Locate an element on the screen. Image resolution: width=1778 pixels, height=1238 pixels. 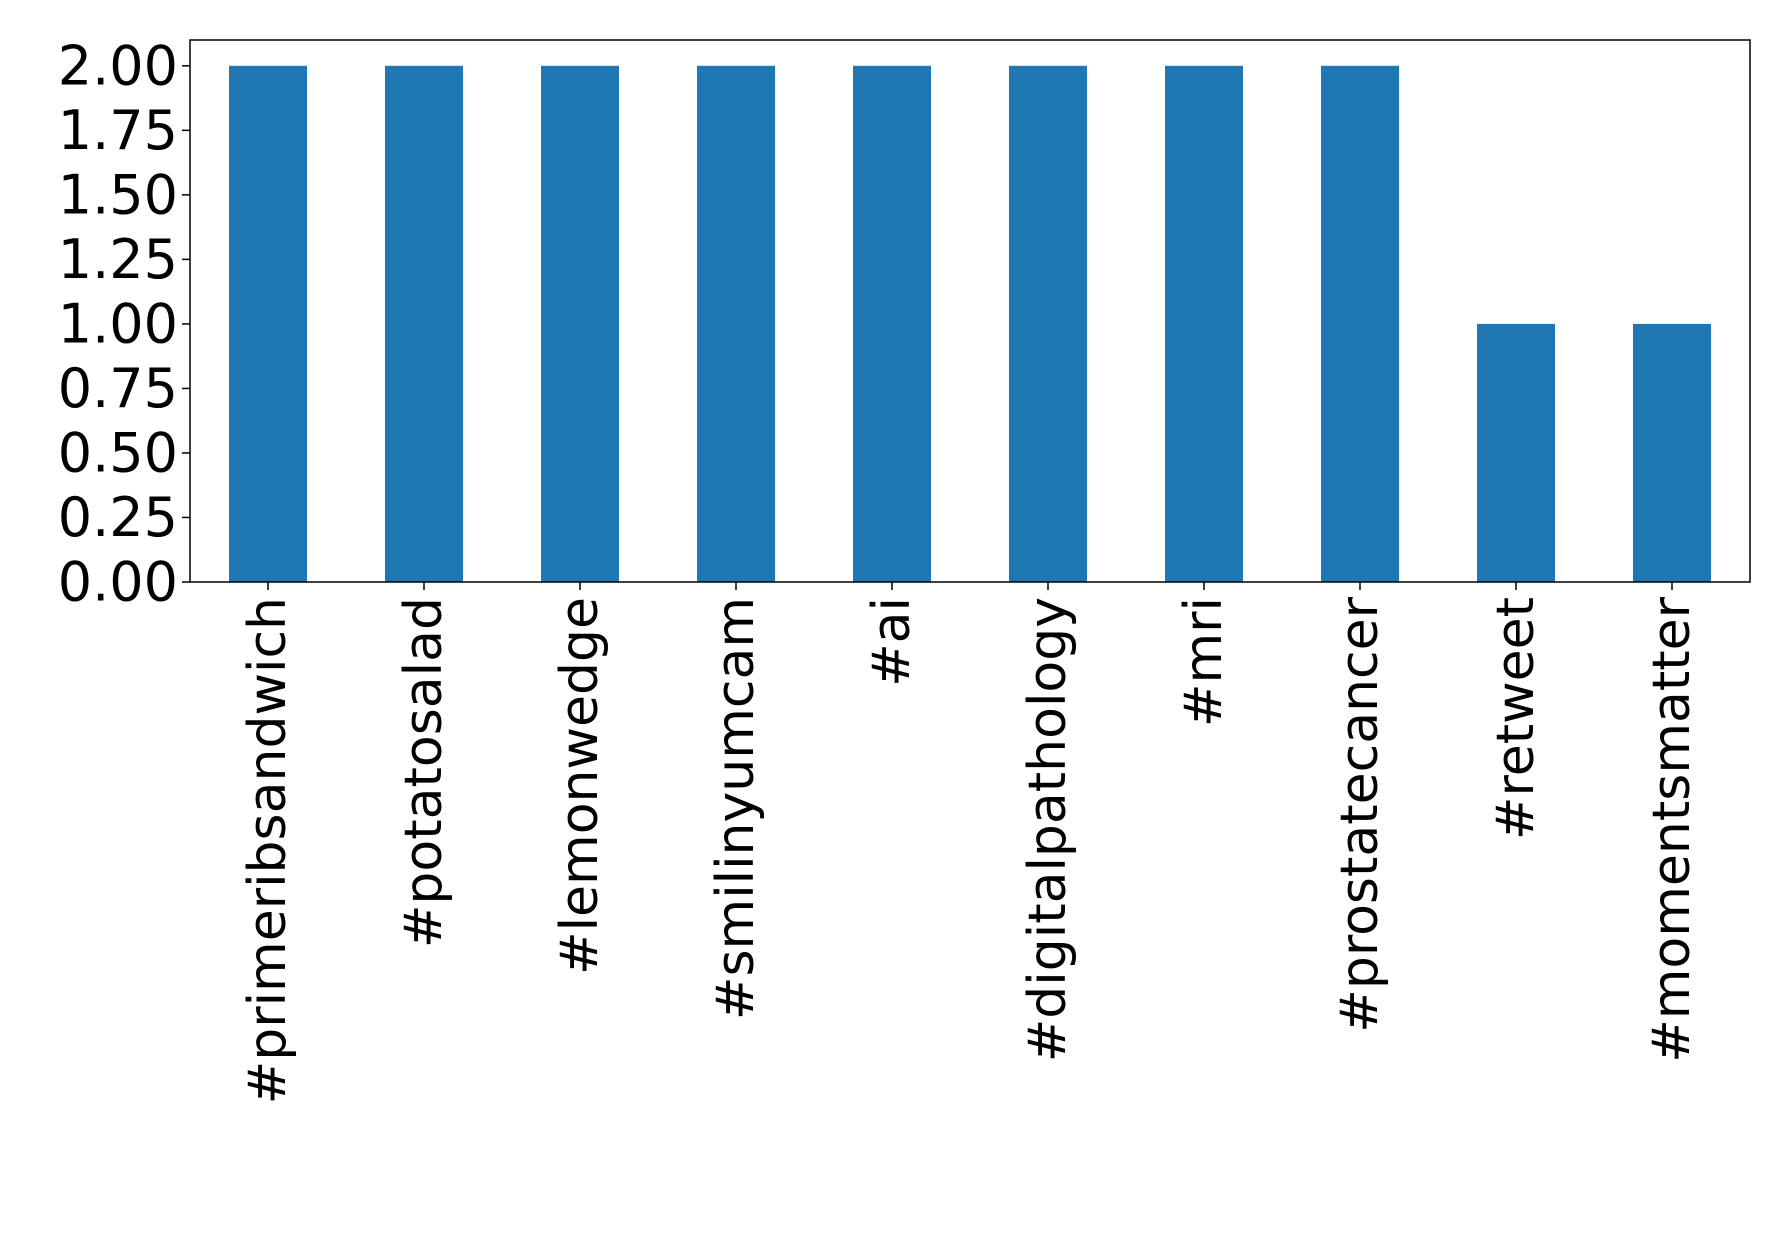
y-tick-label-1: 0.25 is located at coordinates (118, 517).